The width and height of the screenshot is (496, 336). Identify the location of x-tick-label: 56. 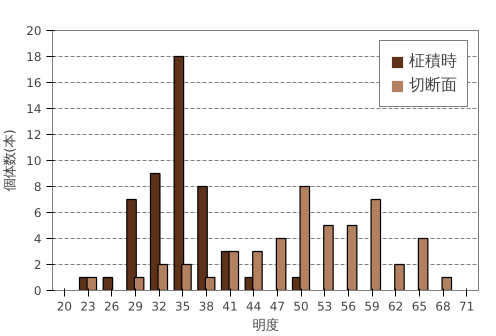
(348, 307).